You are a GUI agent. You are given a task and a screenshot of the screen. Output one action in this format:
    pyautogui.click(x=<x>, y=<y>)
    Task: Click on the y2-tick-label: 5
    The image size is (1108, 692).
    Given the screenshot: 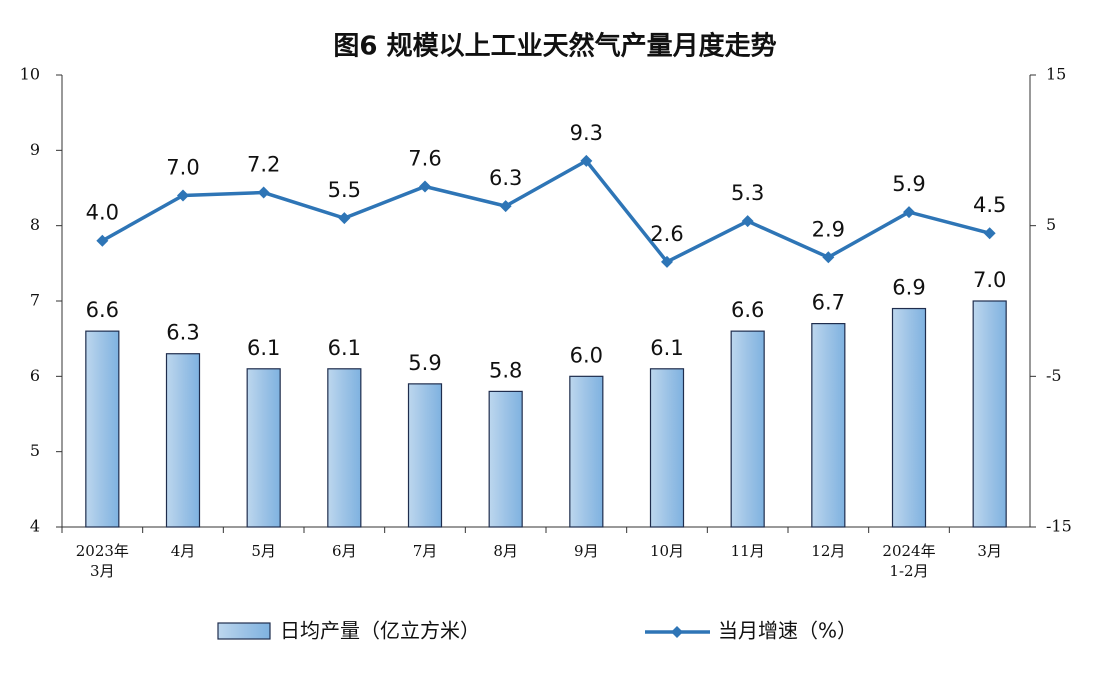 What is the action you would take?
    pyautogui.click(x=1051, y=224)
    